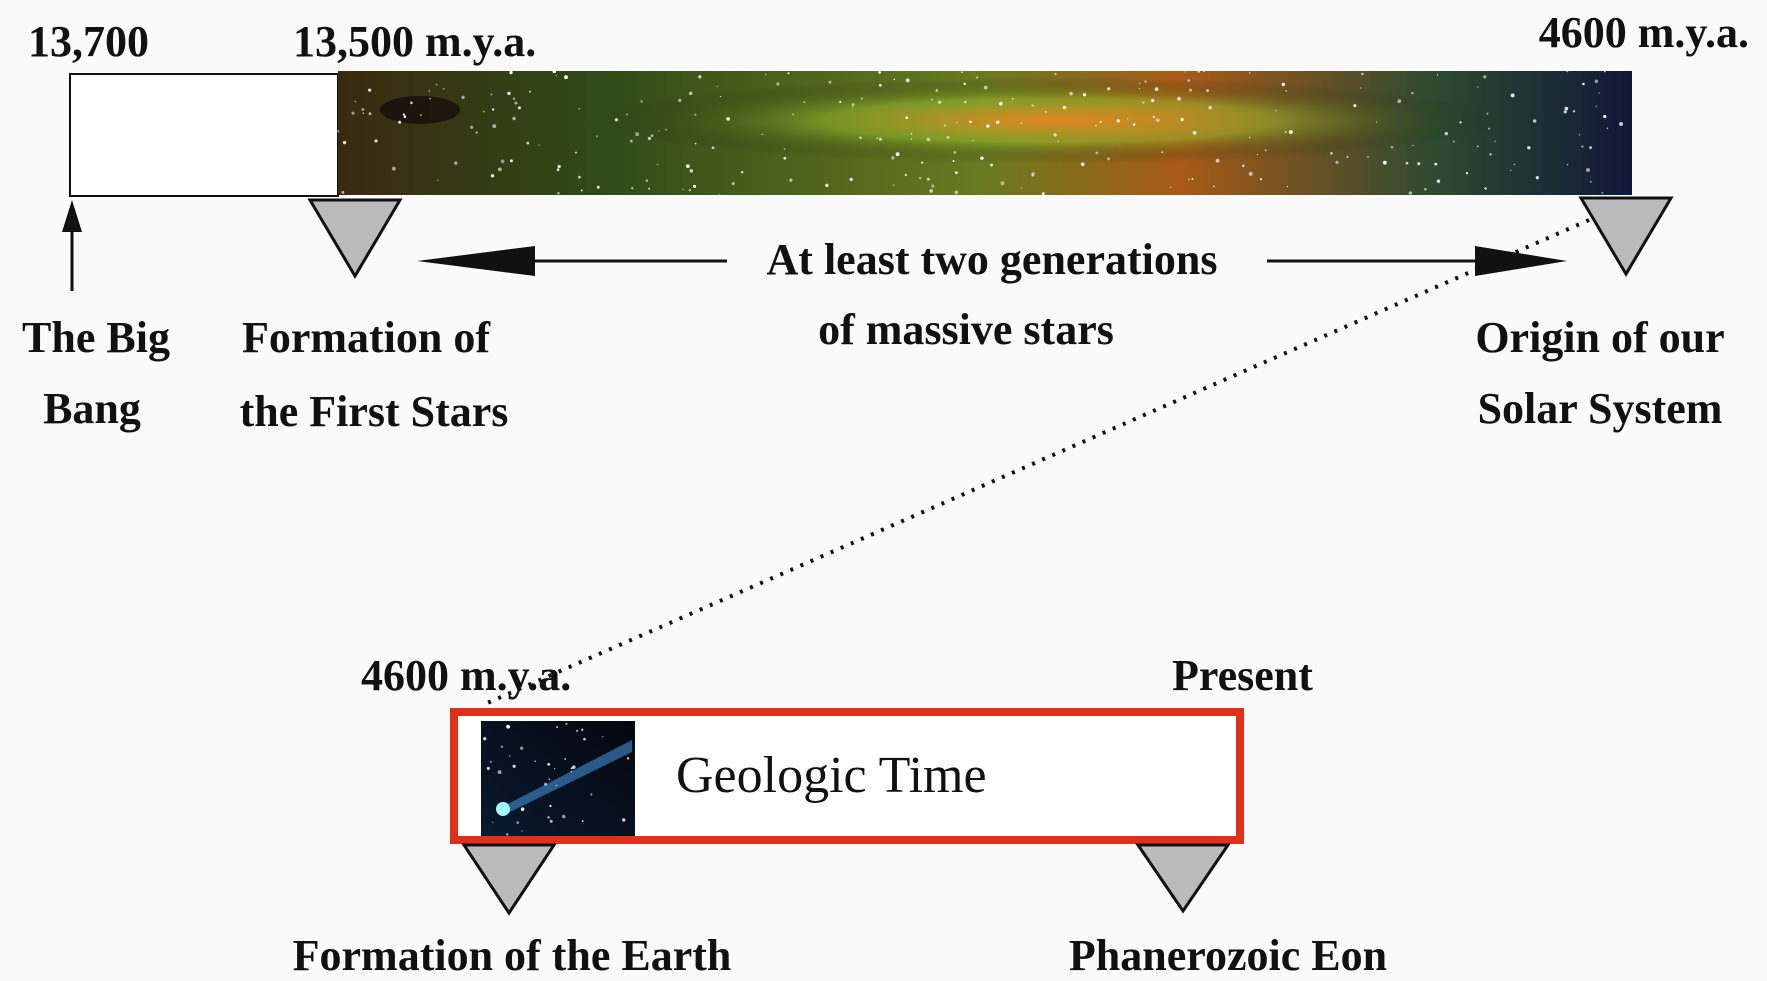 This screenshot has height=981, width=1767. Describe the element at coordinates (92, 408) in the screenshot. I see `big-bang-label: Bang` at that location.